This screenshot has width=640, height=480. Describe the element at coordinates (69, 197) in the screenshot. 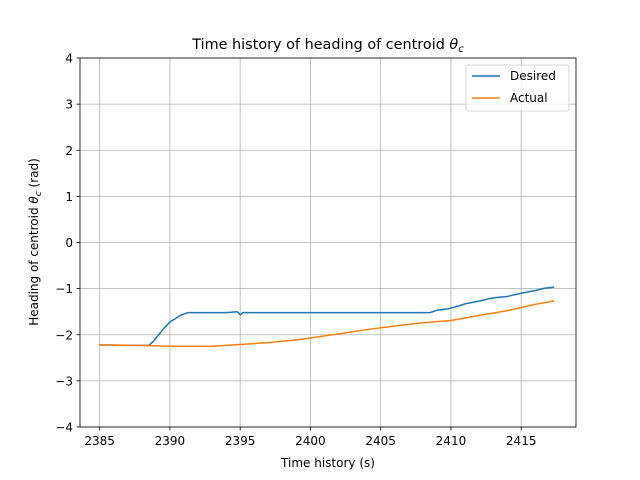

I see `y-tick-label: 1` at that location.